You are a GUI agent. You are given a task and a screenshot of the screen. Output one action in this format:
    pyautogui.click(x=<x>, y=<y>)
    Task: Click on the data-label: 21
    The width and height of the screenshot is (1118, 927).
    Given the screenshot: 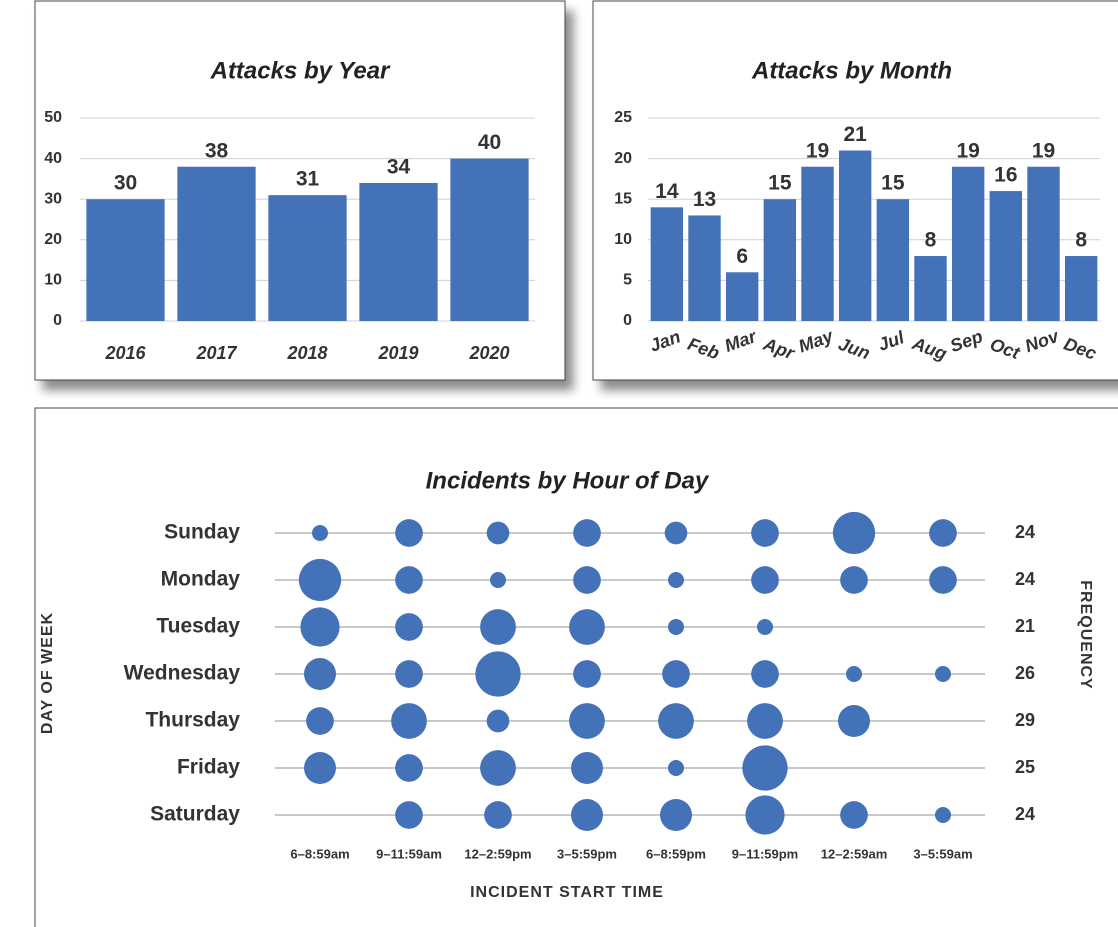 What is the action you would take?
    pyautogui.click(x=855, y=134)
    